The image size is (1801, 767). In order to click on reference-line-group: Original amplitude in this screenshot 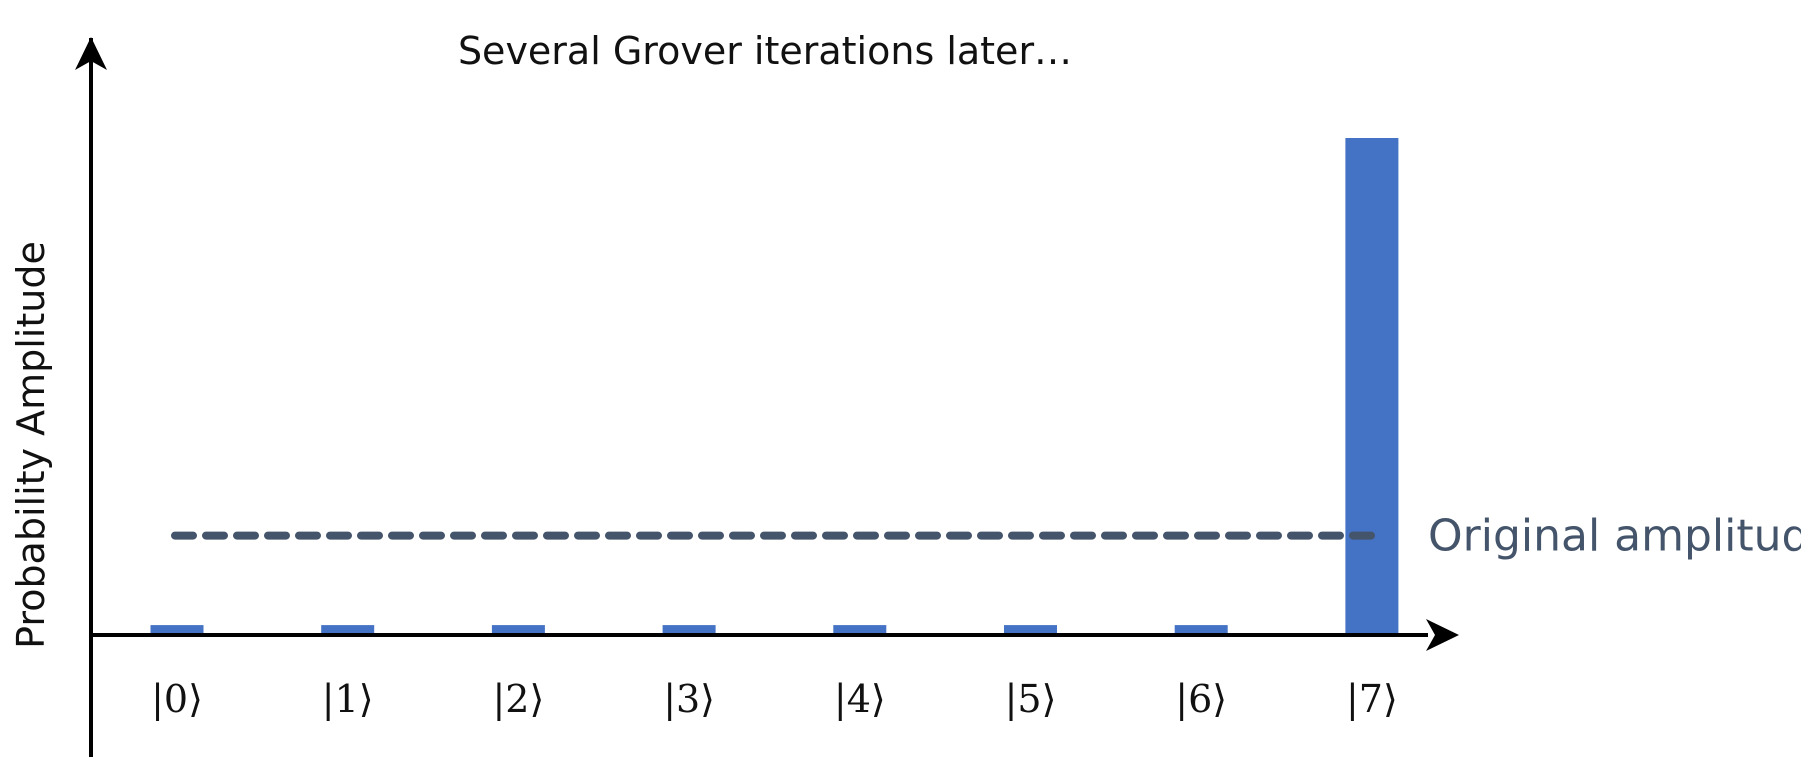, I will do `click(986, 536)`.